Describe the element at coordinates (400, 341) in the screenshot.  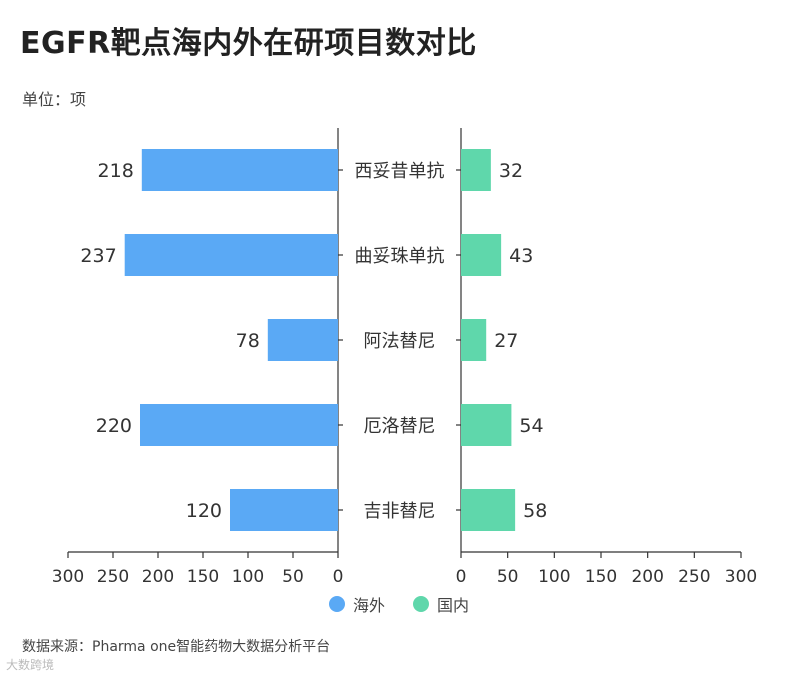
I see `category-label: 阿法替尼` at that location.